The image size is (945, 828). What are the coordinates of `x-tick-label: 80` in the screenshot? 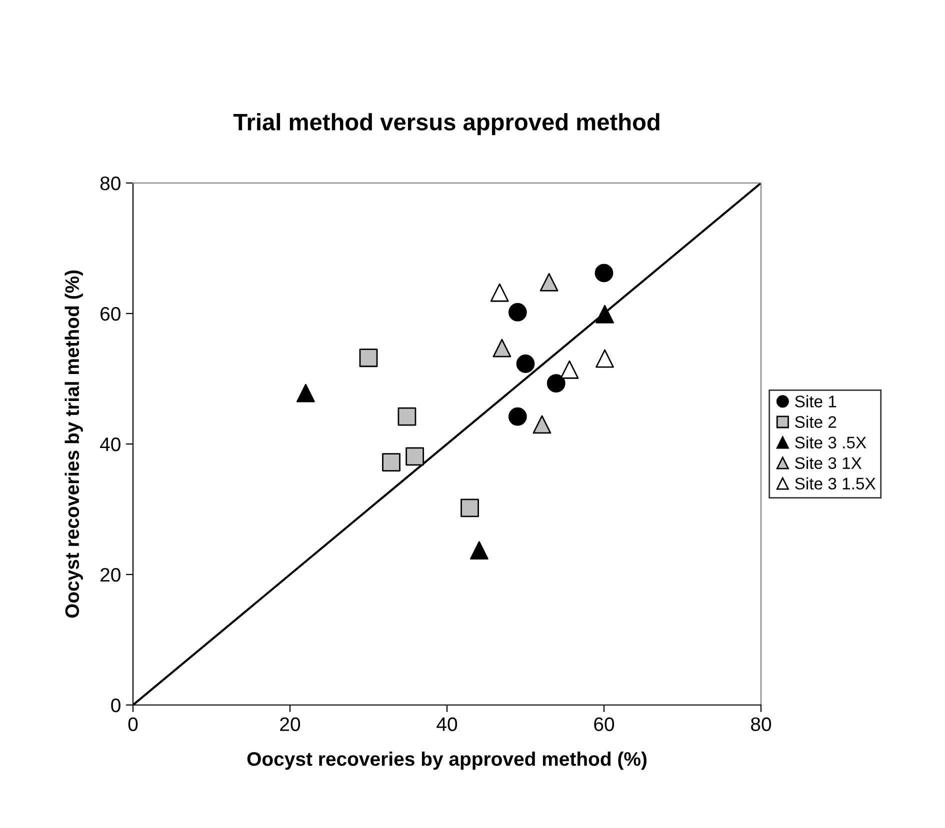 It's located at (761, 724).